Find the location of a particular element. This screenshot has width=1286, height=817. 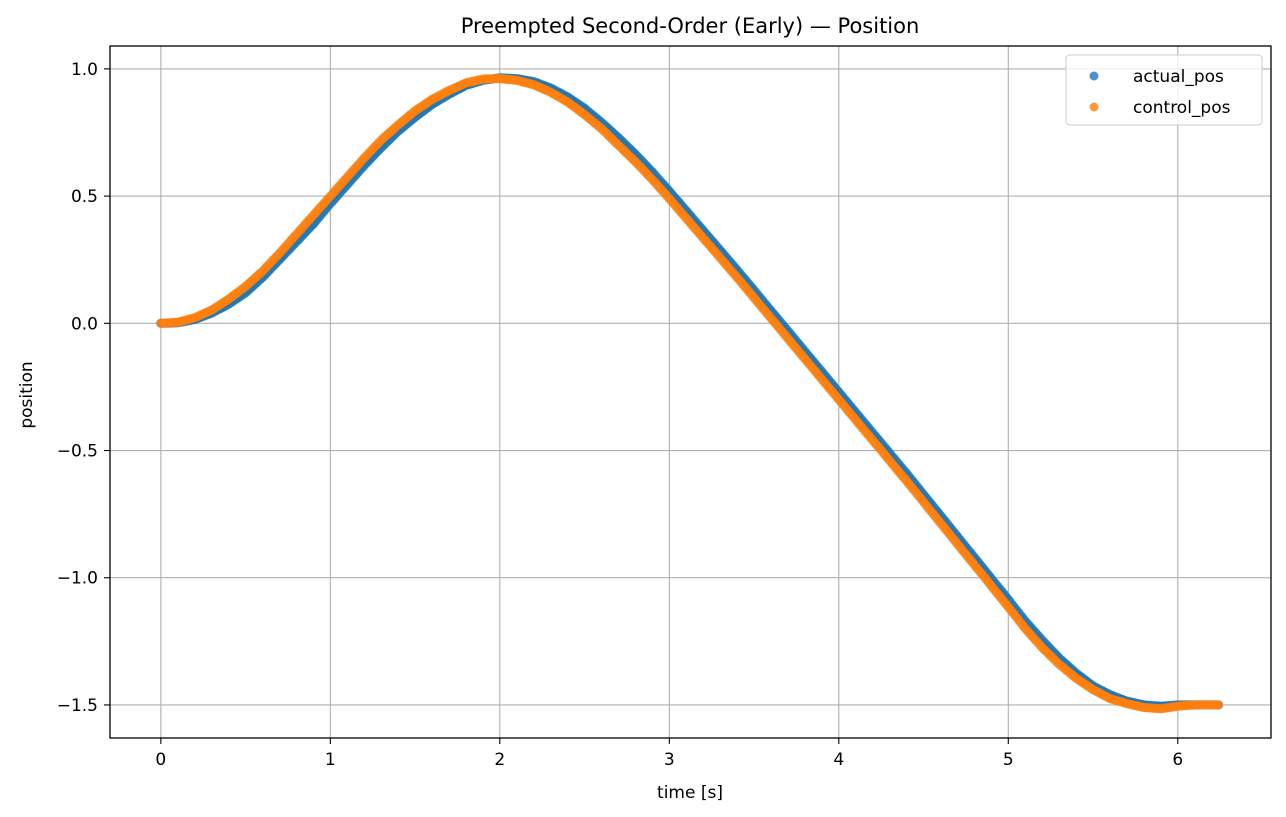

legend: actual_pos control_pos is located at coordinates (1164, 90).